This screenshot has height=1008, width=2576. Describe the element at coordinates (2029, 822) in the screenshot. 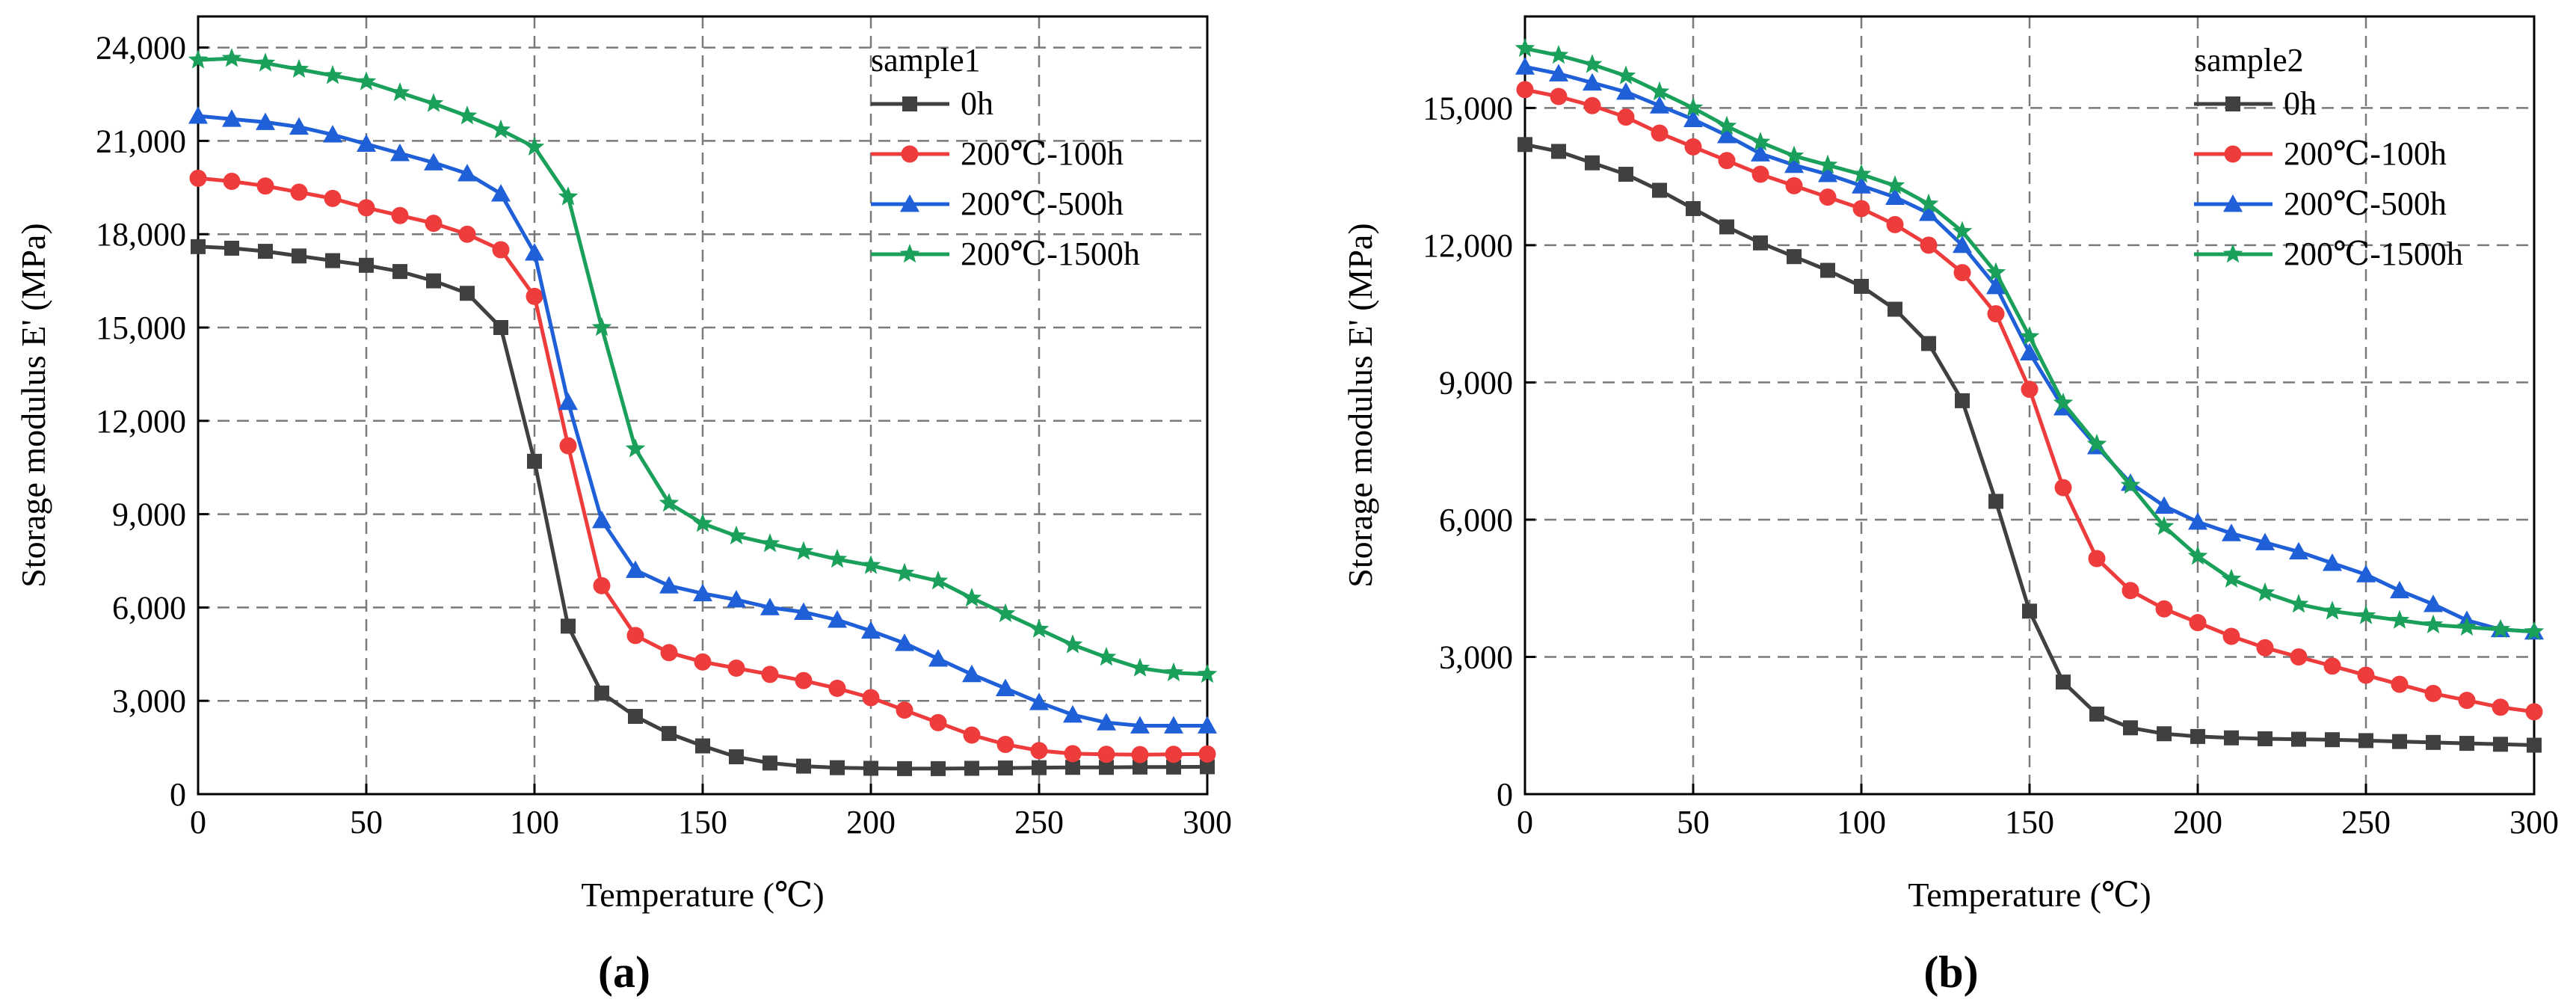

I see `x-tick-label: 150` at that location.